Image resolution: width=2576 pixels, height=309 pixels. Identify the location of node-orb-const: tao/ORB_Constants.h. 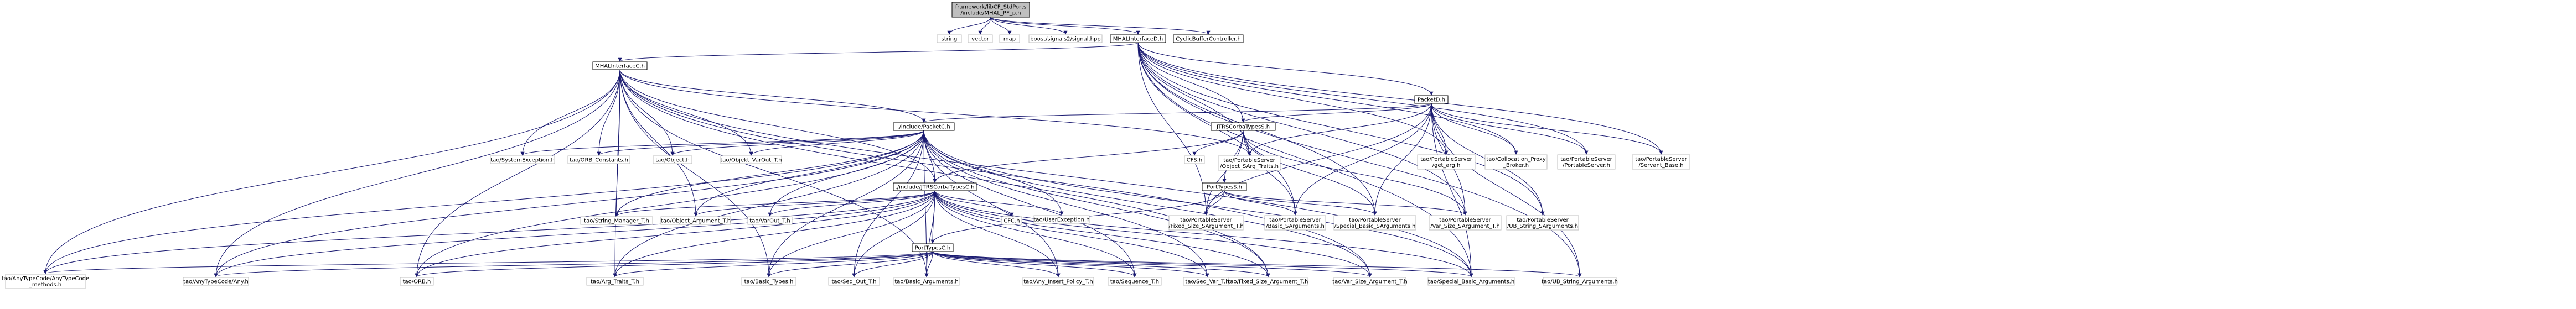
(598, 159).